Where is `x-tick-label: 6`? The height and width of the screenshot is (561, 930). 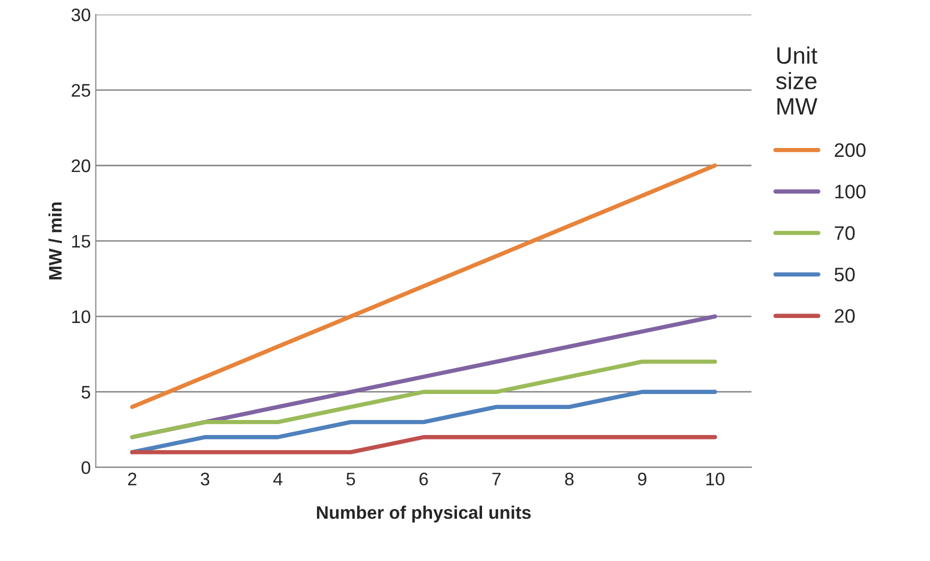 x-tick-label: 6 is located at coordinates (424, 479).